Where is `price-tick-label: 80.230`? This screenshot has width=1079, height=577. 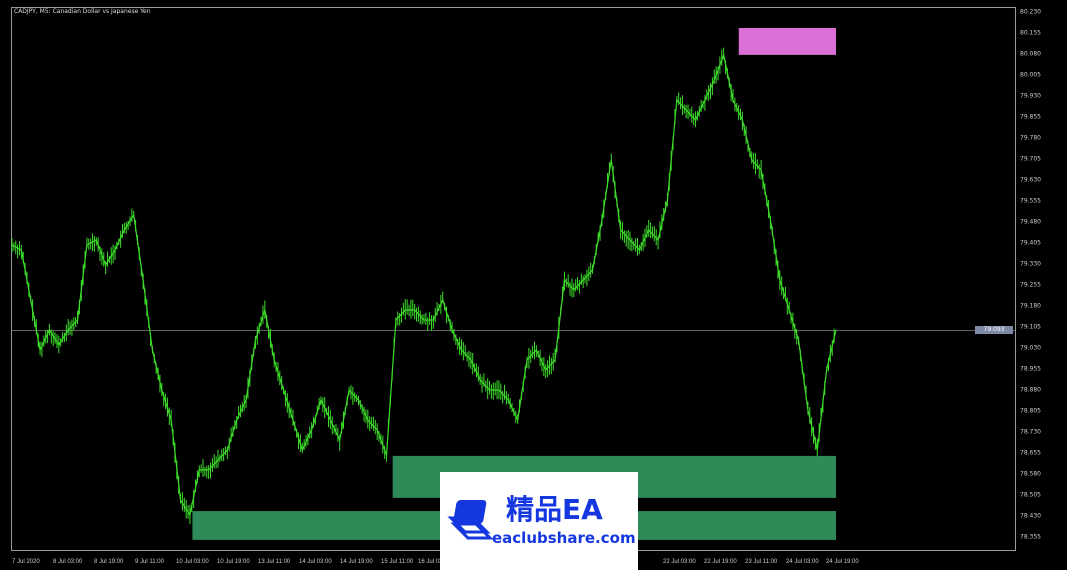 price-tick-label: 80.230 is located at coordinates (1030, 12).